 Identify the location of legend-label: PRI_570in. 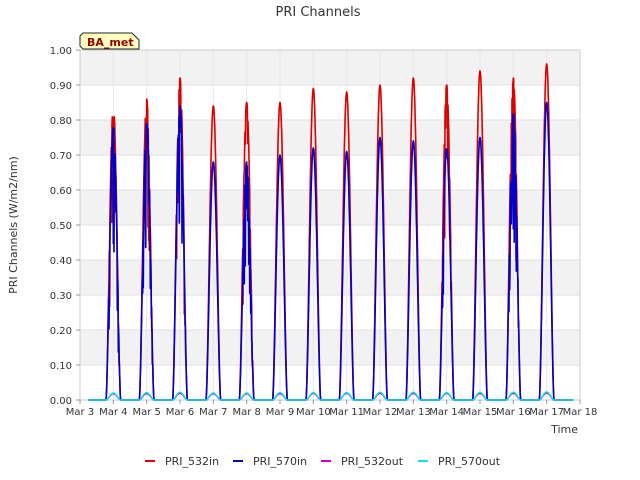
(280, 461).